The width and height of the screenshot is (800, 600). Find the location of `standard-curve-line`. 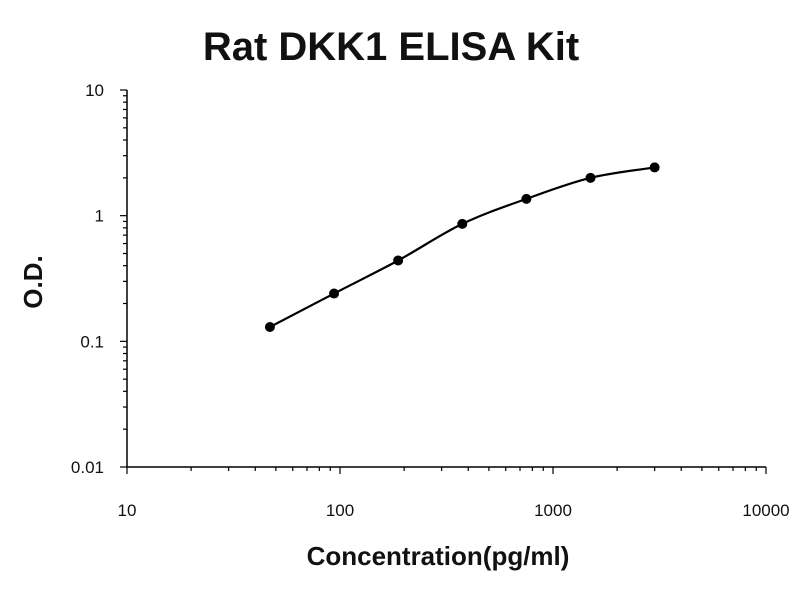

standard-curve-line is located at coordinates (462, 247).